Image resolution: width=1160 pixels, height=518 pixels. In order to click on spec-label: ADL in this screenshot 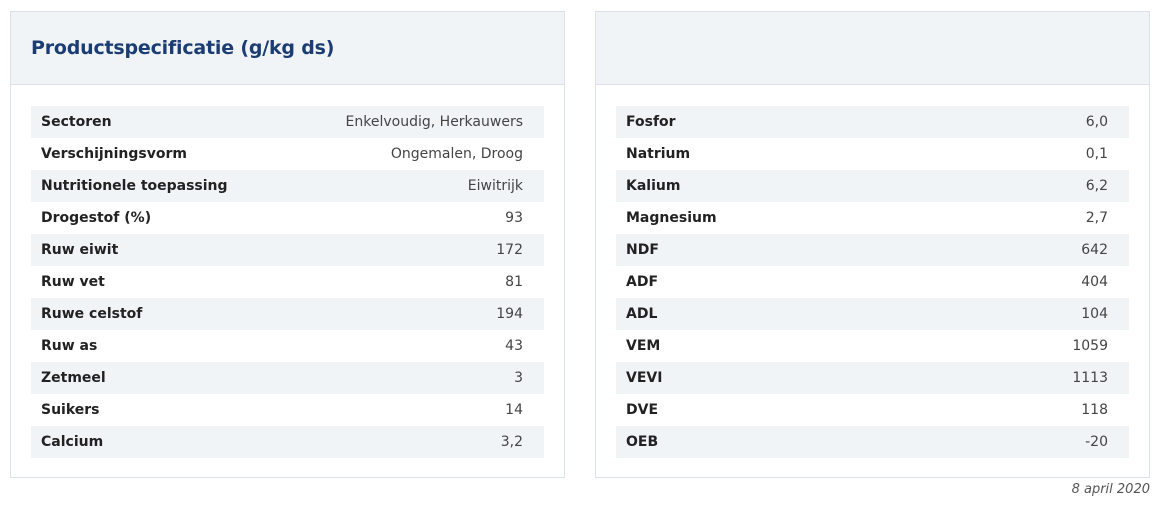, I will do `click(642, 314)`.